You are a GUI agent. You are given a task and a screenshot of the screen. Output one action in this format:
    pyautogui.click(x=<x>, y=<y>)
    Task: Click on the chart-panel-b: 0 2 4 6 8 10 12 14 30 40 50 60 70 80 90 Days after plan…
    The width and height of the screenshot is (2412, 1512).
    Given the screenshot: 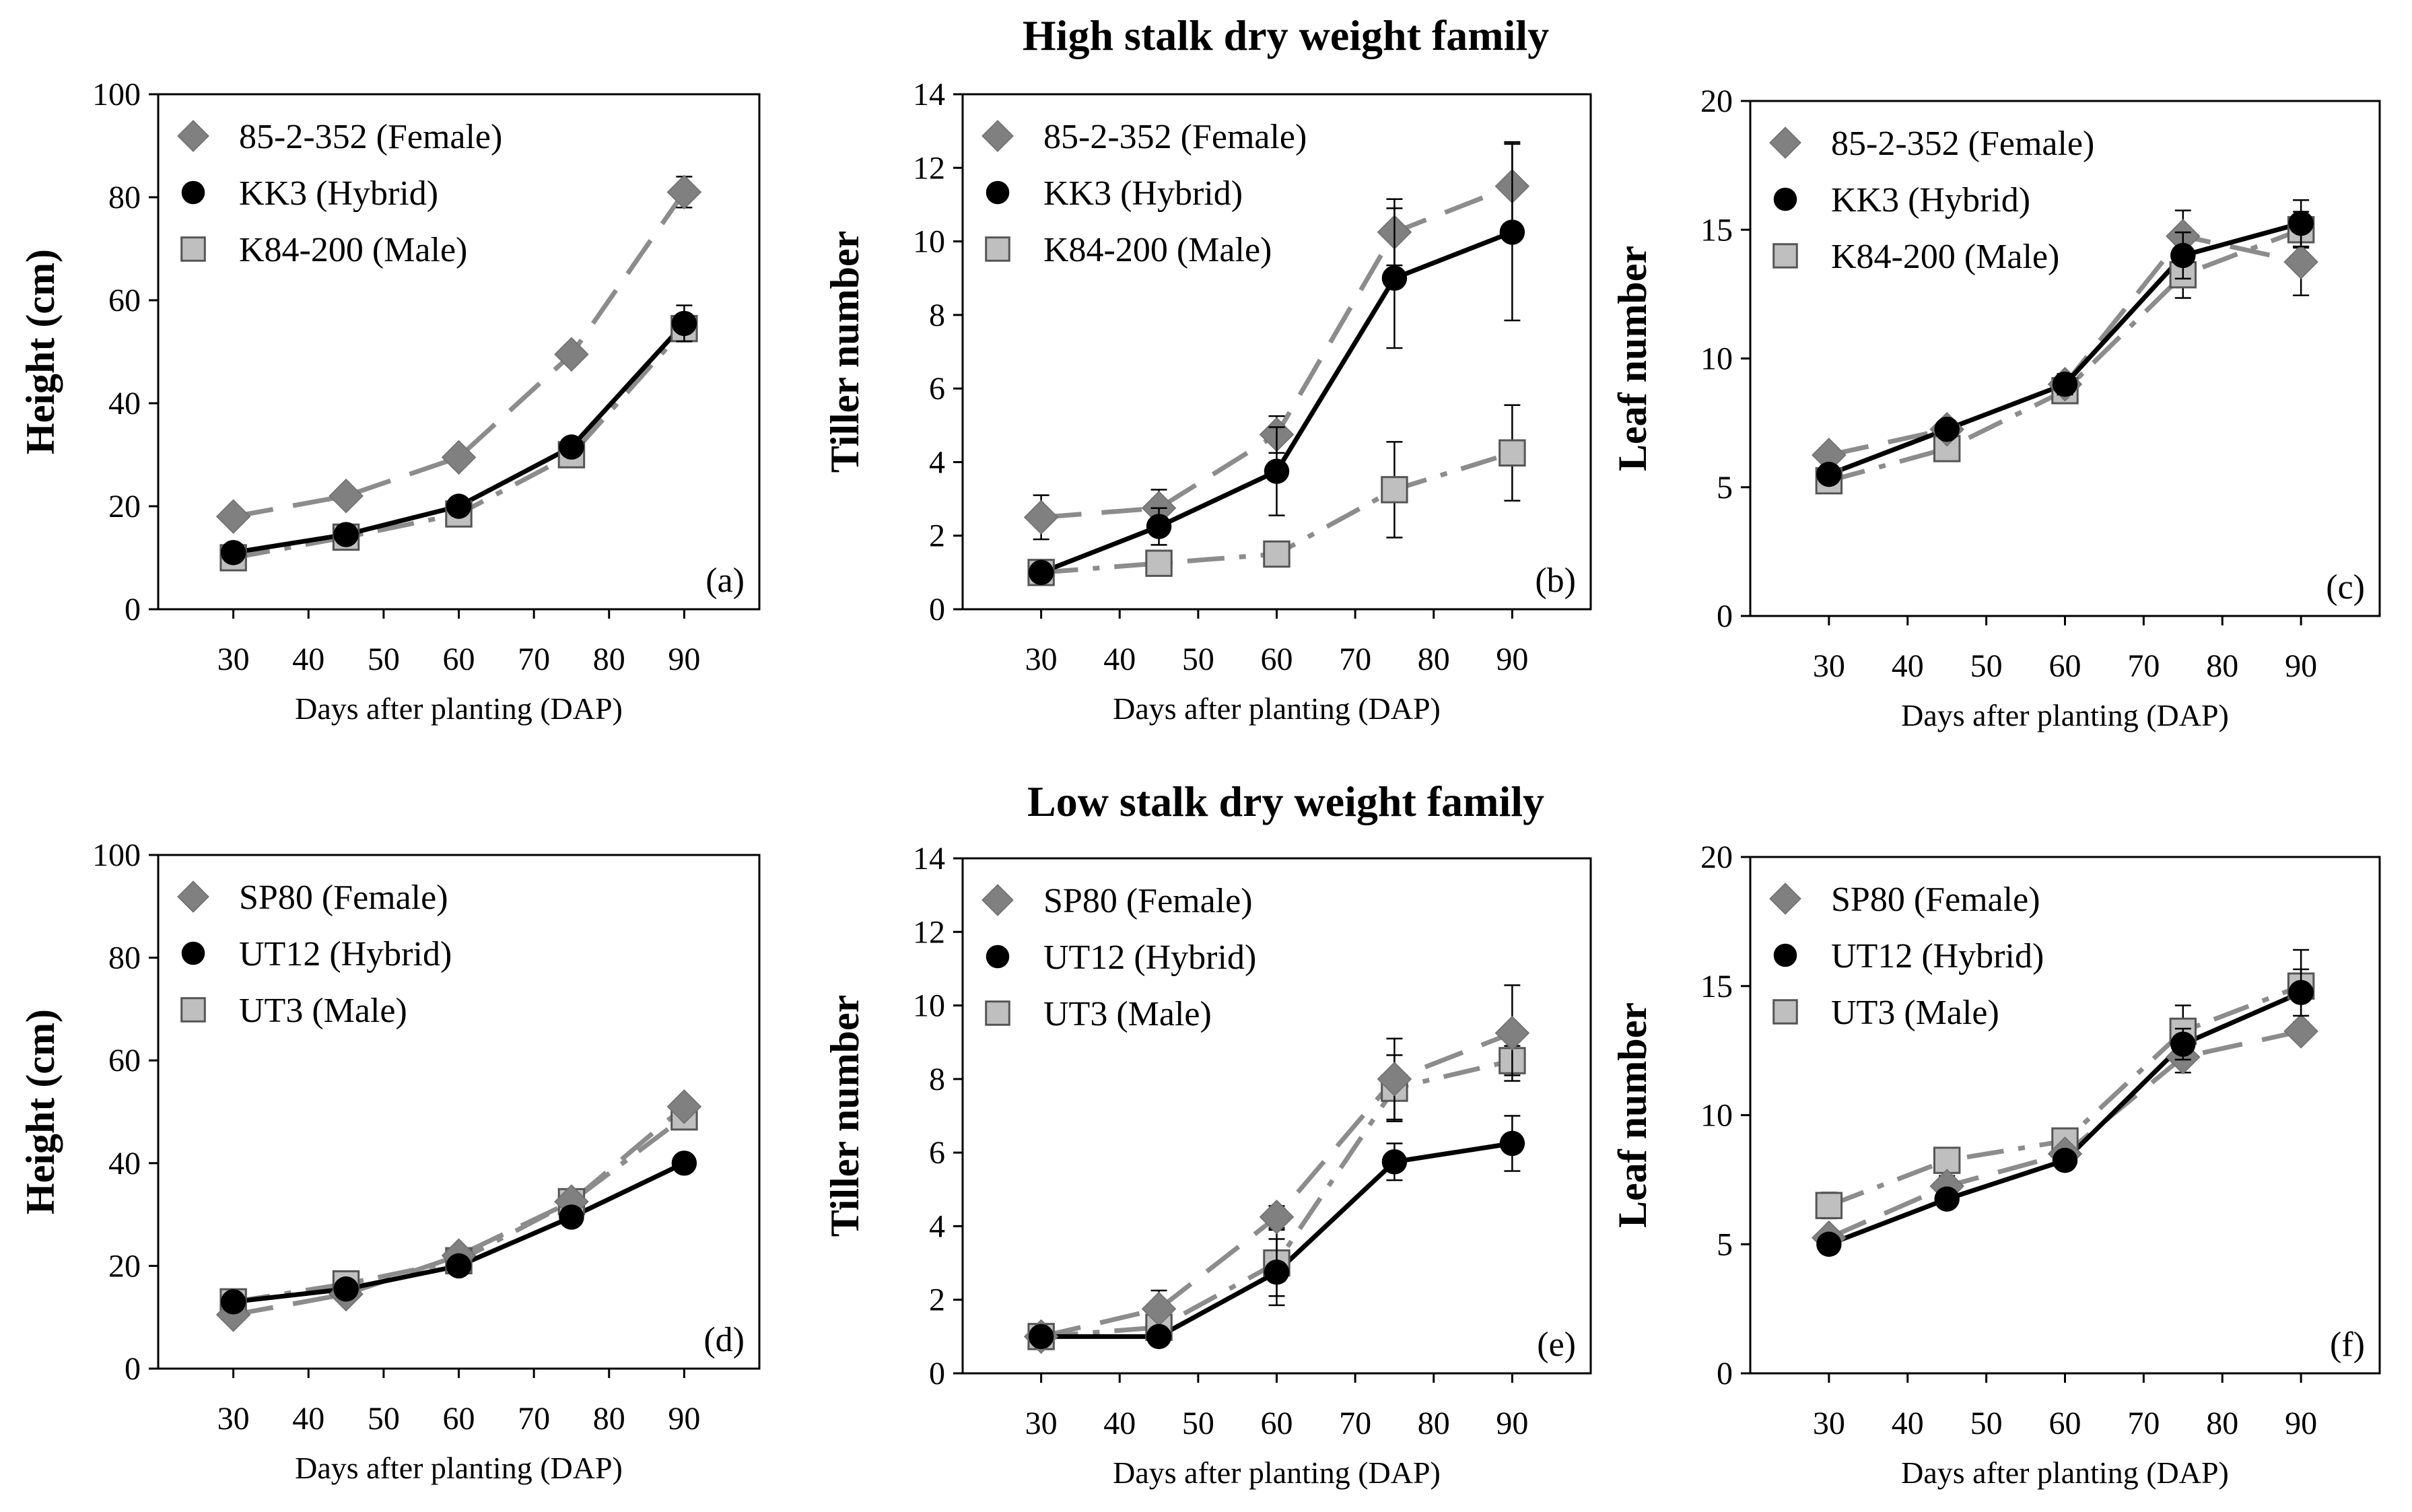 What is the action you would take?
    pyautogui.click(x=1207, y=401)
    